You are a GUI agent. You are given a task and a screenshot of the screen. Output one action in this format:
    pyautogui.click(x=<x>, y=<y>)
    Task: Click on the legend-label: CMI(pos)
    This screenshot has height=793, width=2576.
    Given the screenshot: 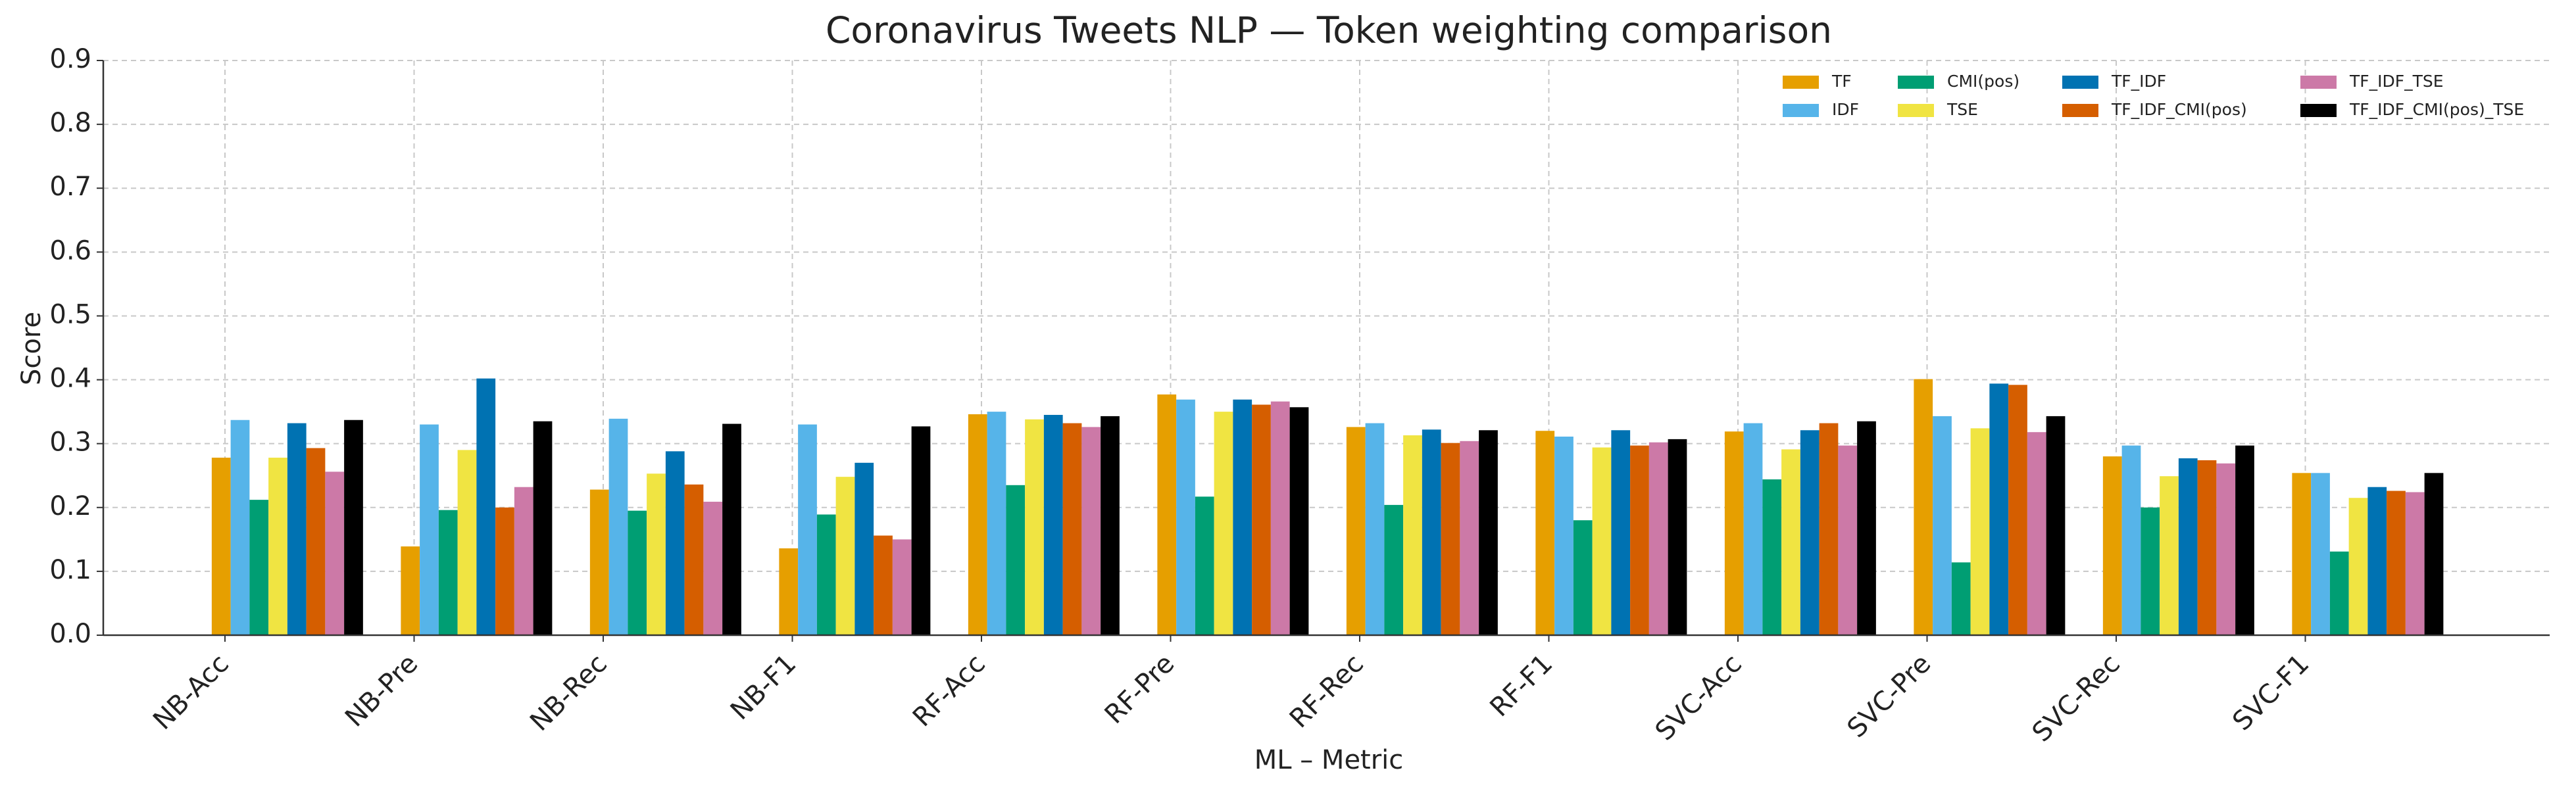 What is the action you would take?
    pyautogui.click(x=1983, y=81)
    